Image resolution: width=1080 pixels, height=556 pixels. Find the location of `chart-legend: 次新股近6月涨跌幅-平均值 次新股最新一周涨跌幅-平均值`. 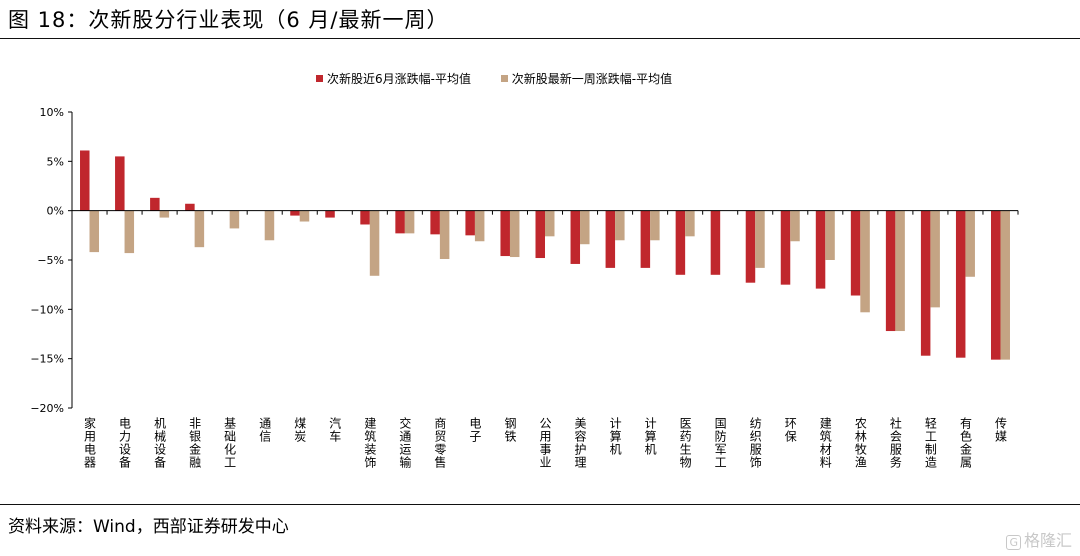

chart-legend: 次新股近6月涨跌幅-平均值 次新股最新一周涨跌幅-平均值 is located at coordinates (507, 78).